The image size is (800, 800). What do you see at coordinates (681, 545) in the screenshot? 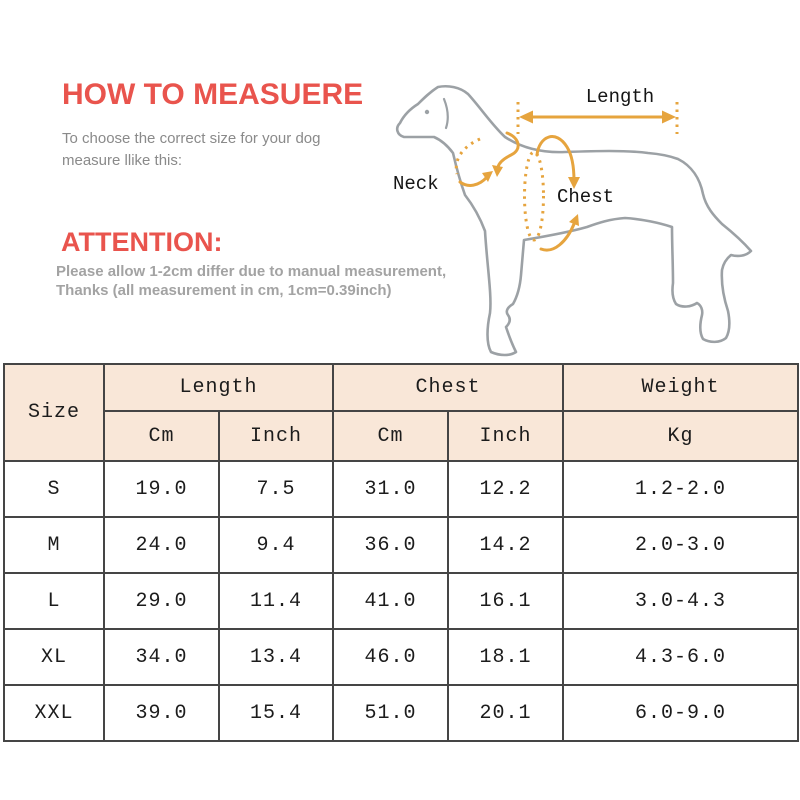
I see `cell-weight-kg: 2.0-3.0` at bounding box center [681, 545].